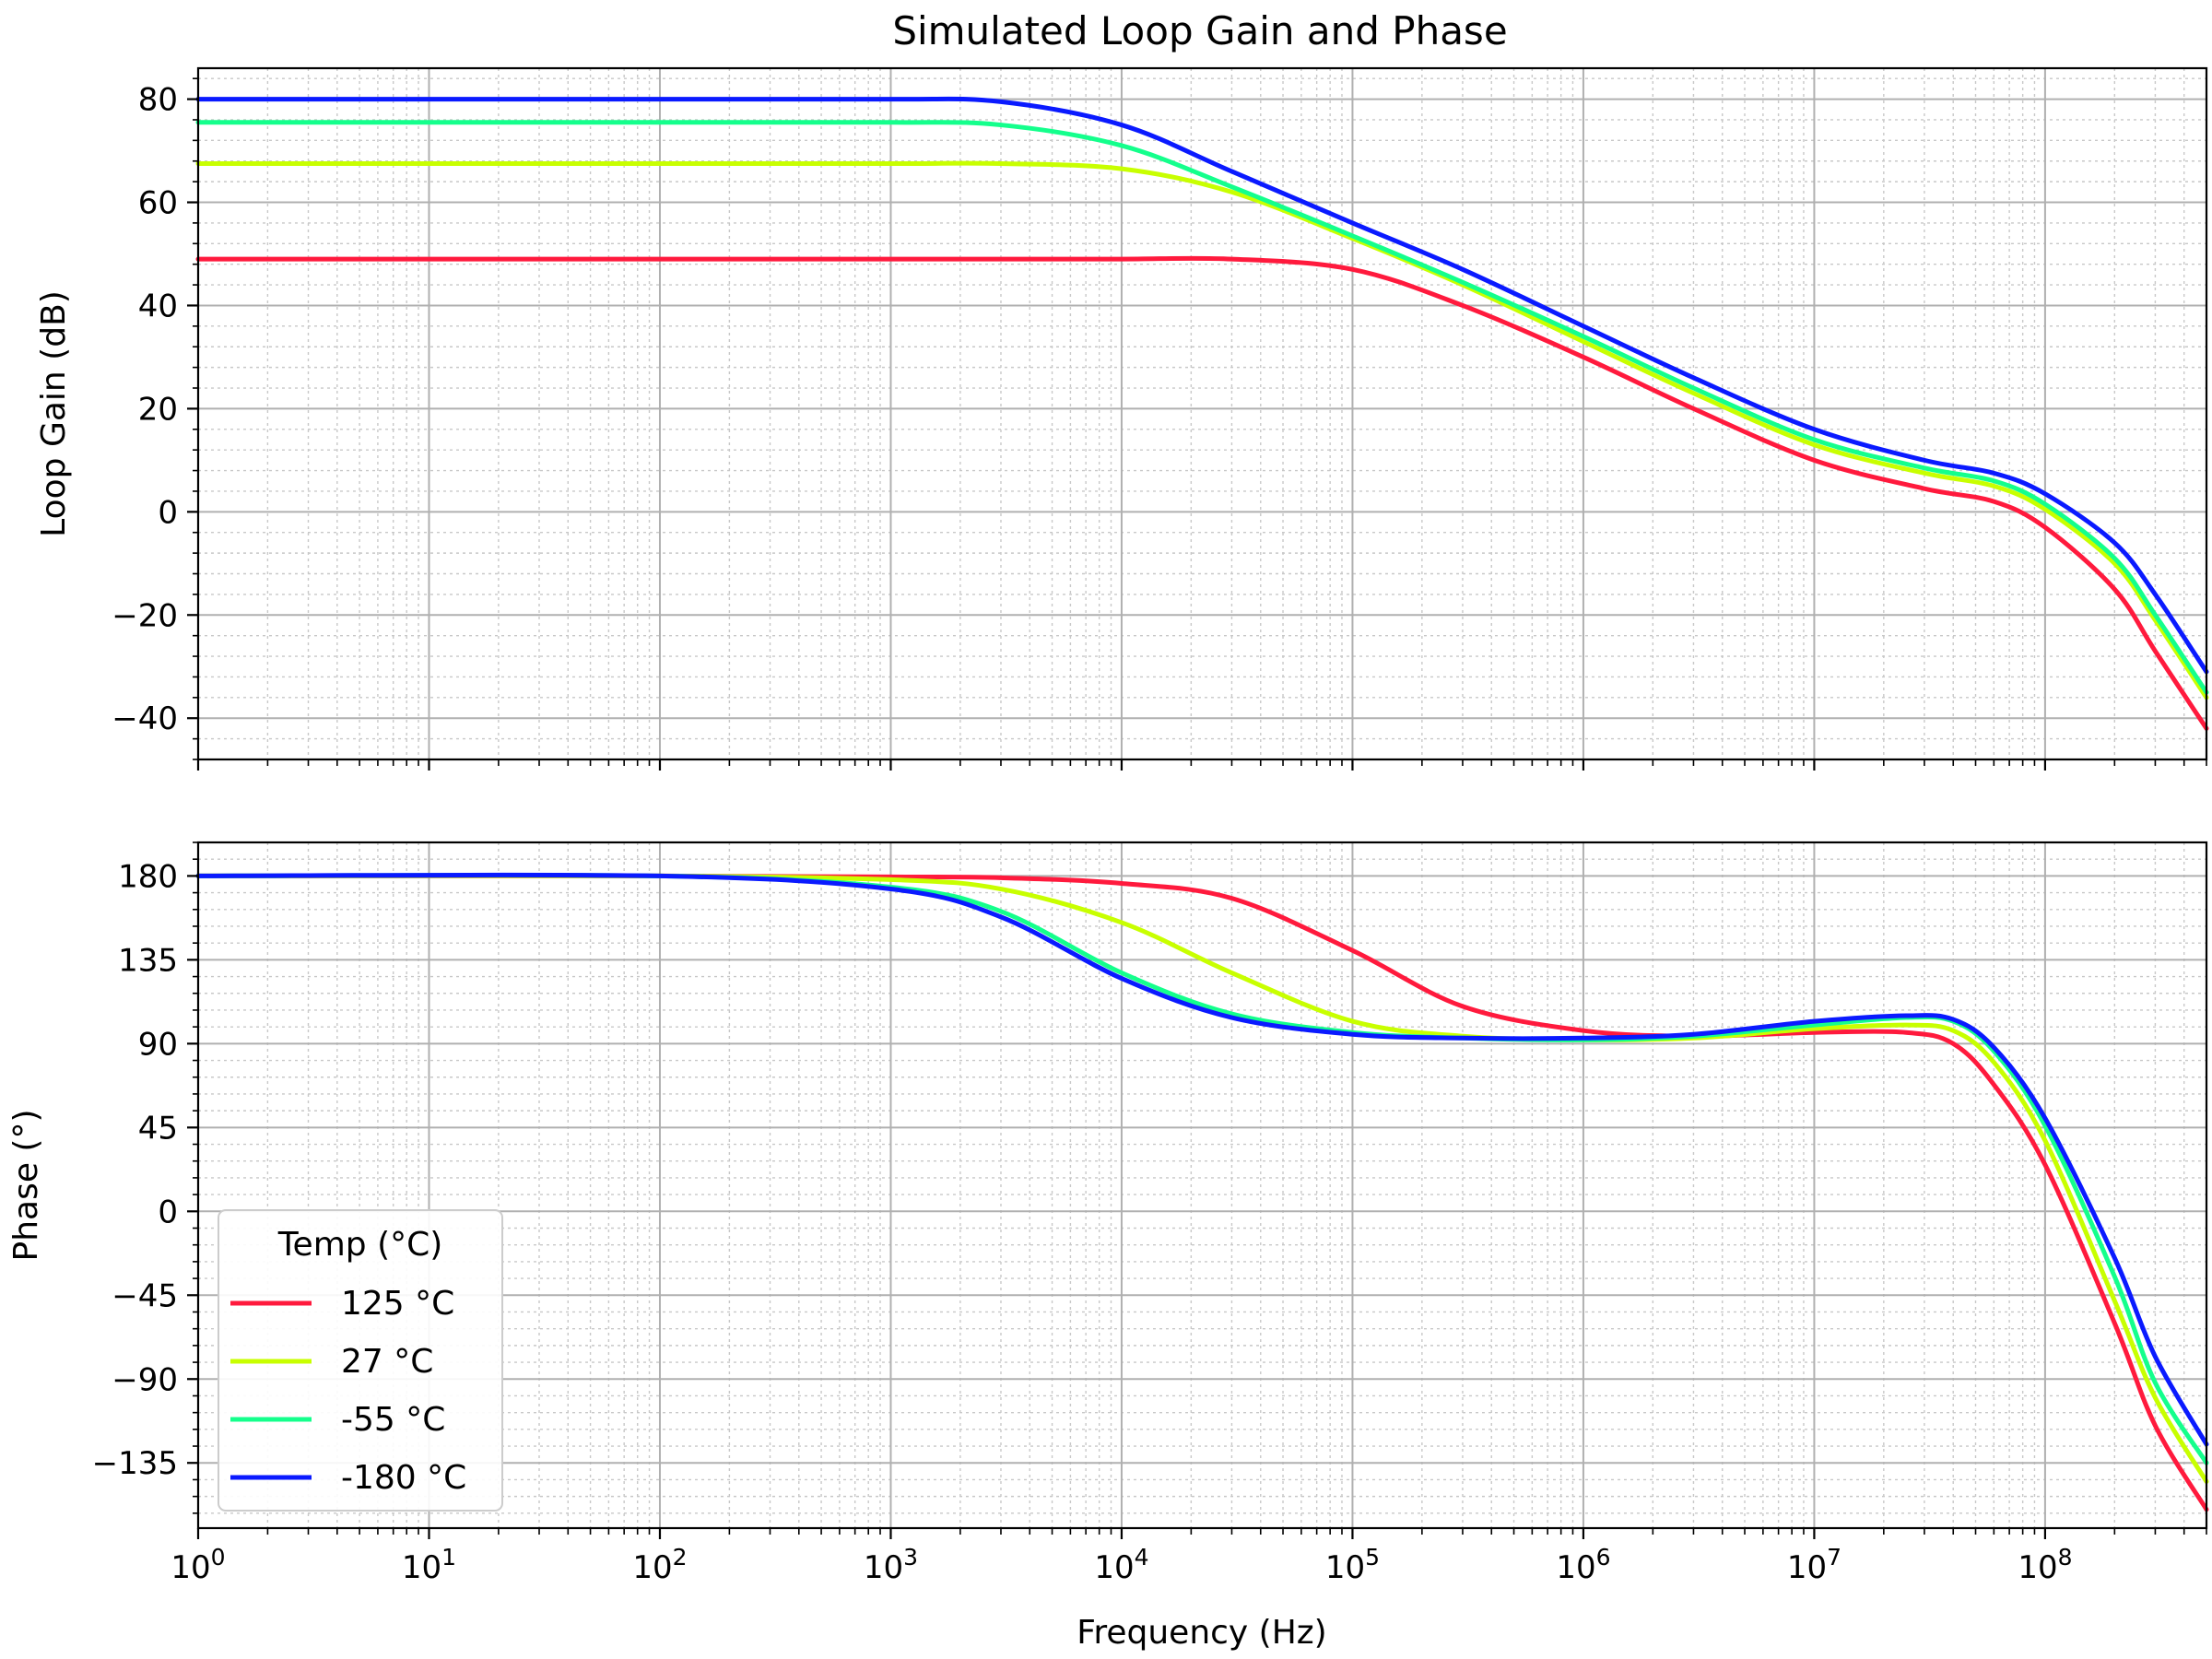  What do you see at coordinates (168, 1212) in the screenshot?
I see `phase-y-tick-label: 0` at bounding box center [168, 1212].